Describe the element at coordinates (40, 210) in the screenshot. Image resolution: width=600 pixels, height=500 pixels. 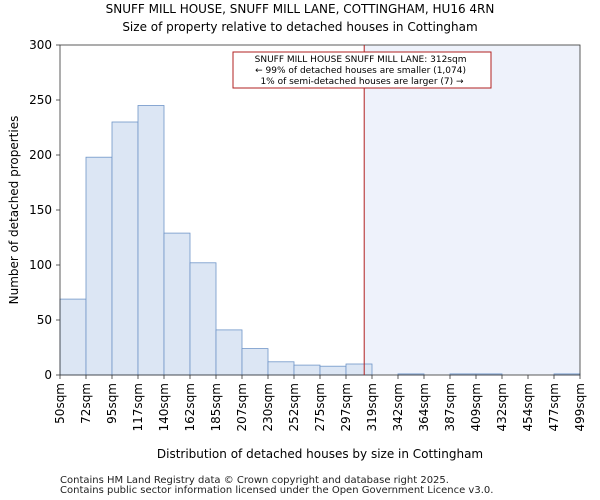
I see `y-tick-label: 150` at that location.